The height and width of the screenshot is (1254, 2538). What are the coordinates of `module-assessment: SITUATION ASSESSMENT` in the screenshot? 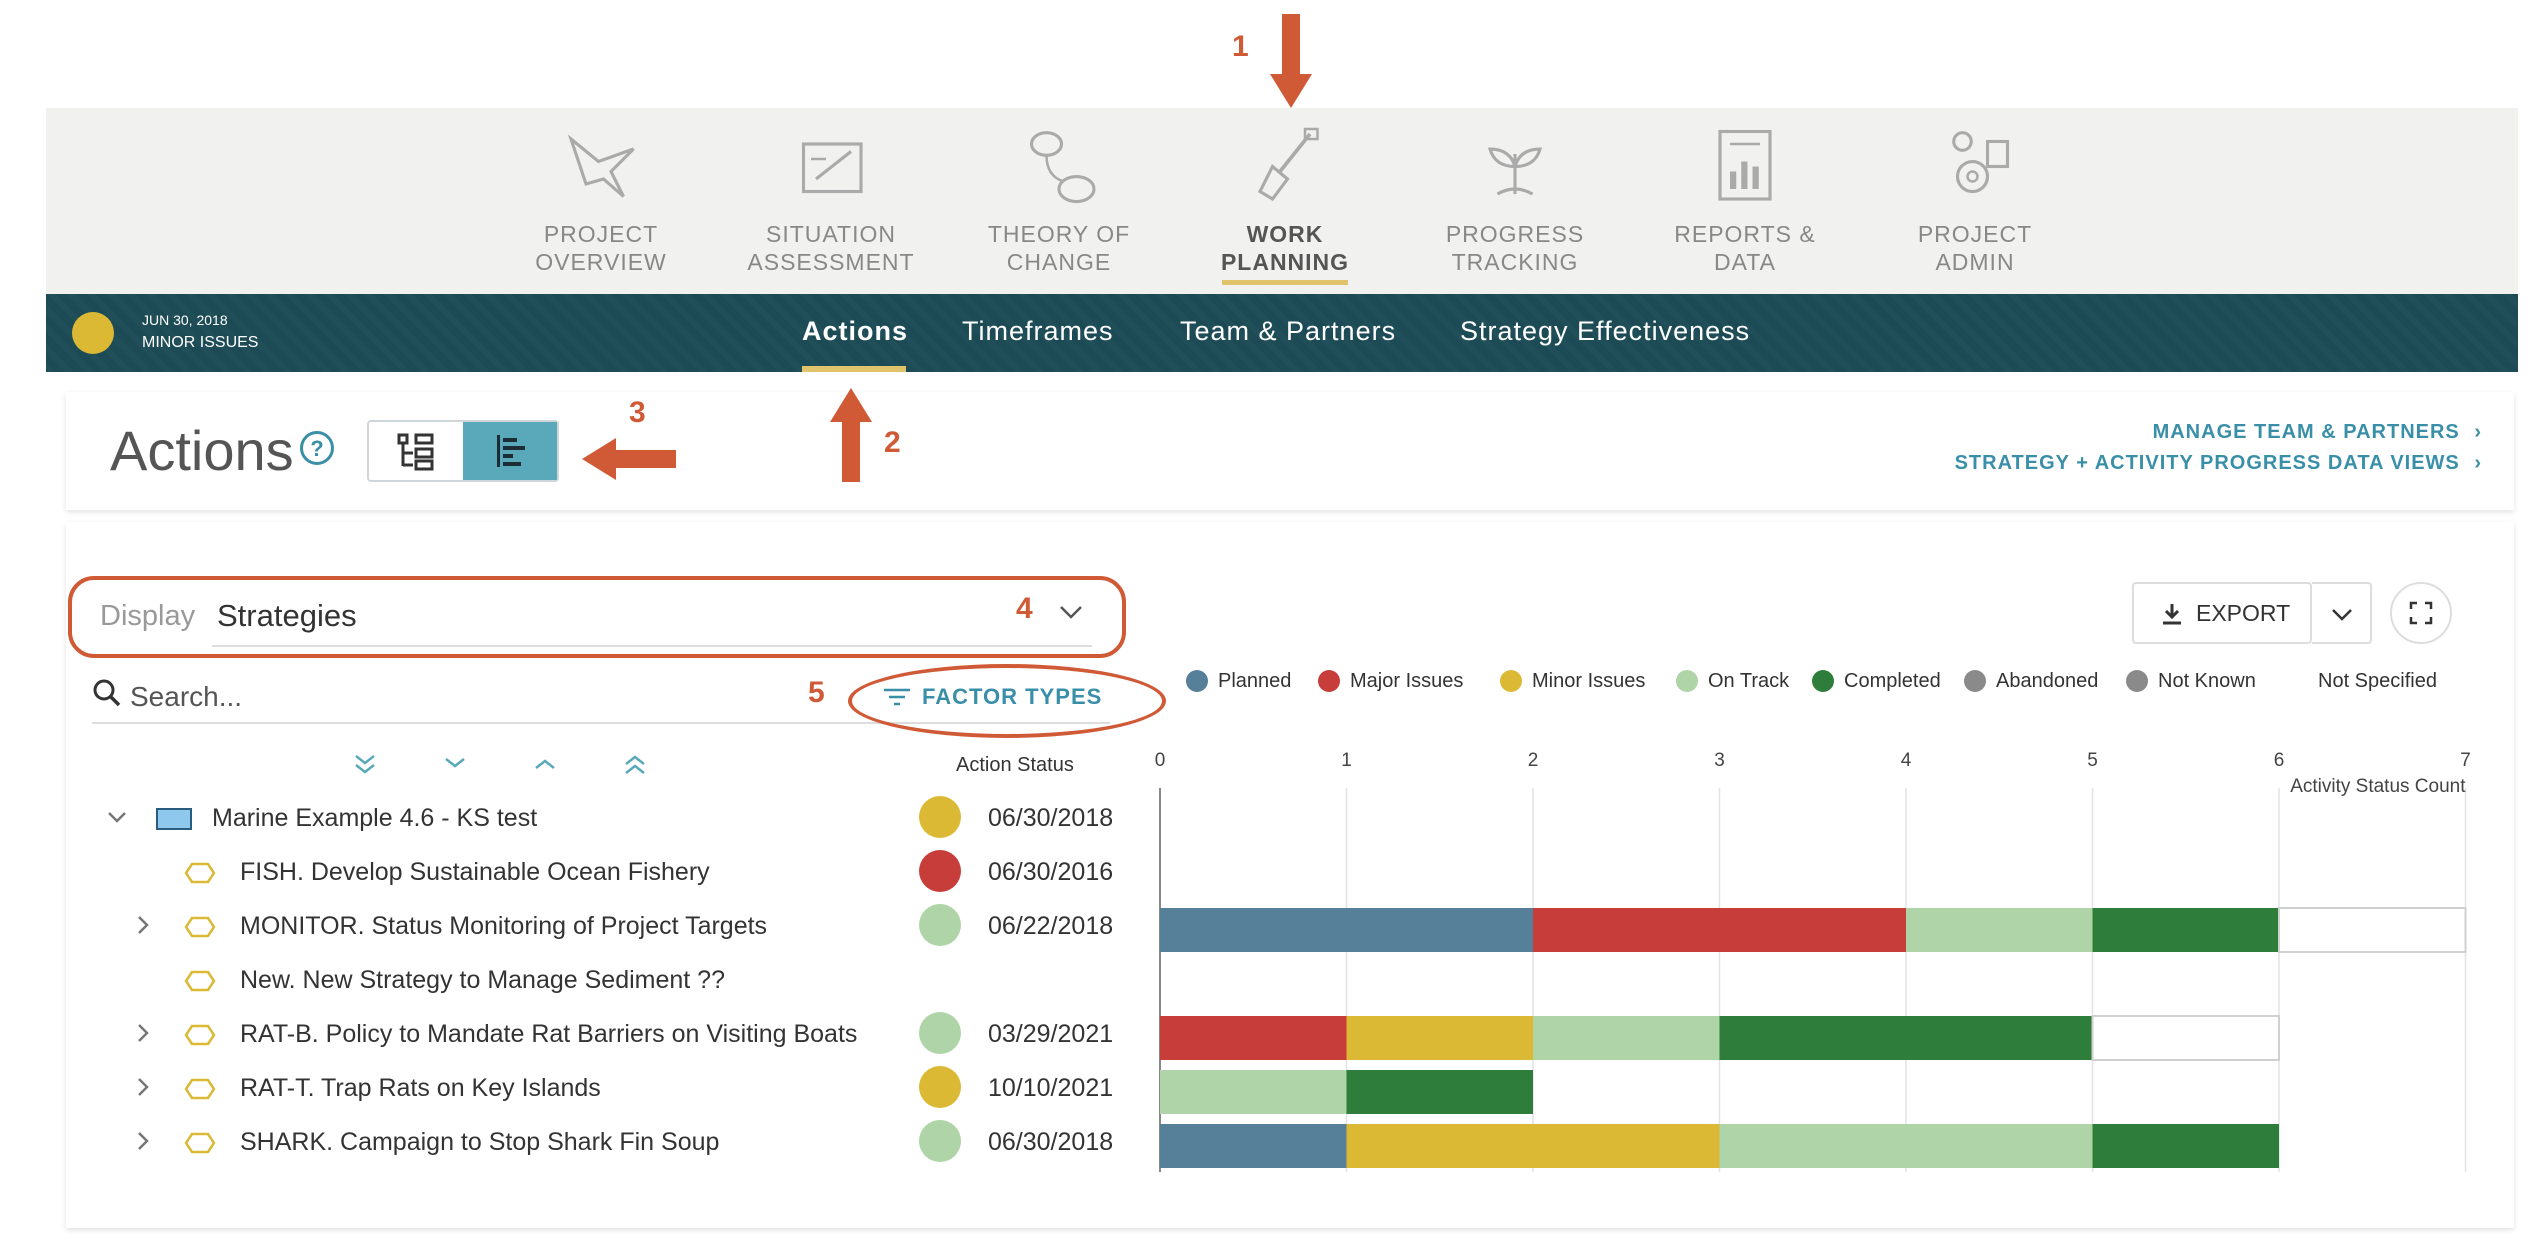 It's located at (831, 201).